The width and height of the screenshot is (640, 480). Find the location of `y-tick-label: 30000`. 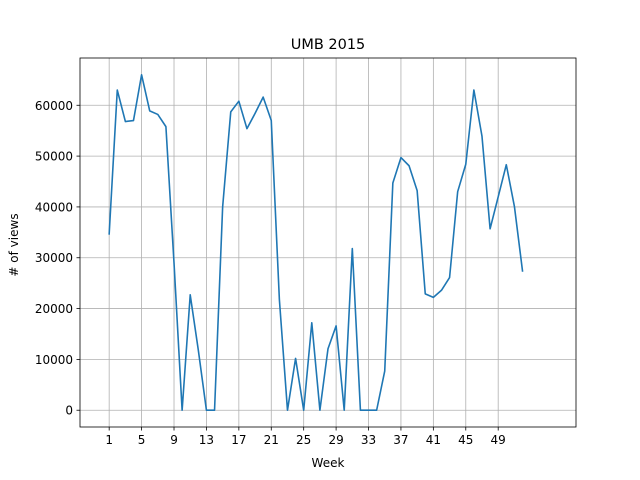

y-tick-label: 30000 is located at coordinates (54, 258).